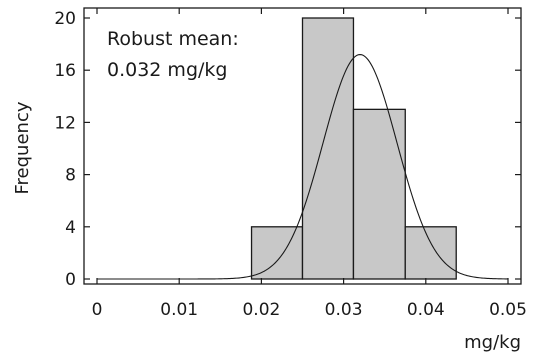 Image resolution: width=538 pixels, height=356 pixels. Describe the element at coordinates (22, 147) in the screenshot. I see `y-axis-label: Frequency` at that location.